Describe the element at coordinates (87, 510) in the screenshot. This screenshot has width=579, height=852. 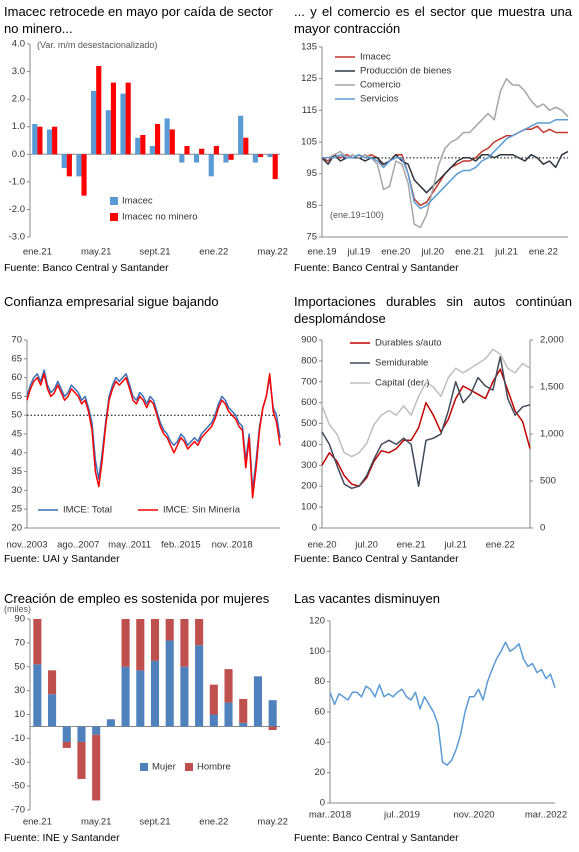
I see `legend-label: IMCE: Total` at that location.